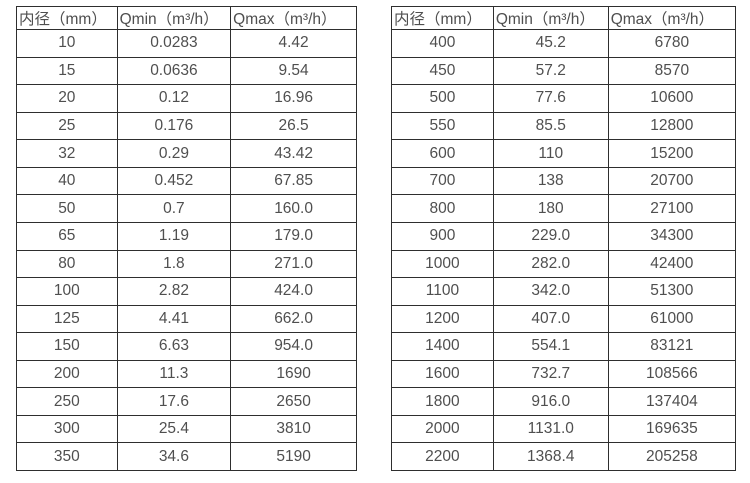 Image resolution: width=750 pixels, height=483 pixels. Describe the element at coordinates (174, 319) in the screenshot. I see `qmin-cell: 4.41` at that location.